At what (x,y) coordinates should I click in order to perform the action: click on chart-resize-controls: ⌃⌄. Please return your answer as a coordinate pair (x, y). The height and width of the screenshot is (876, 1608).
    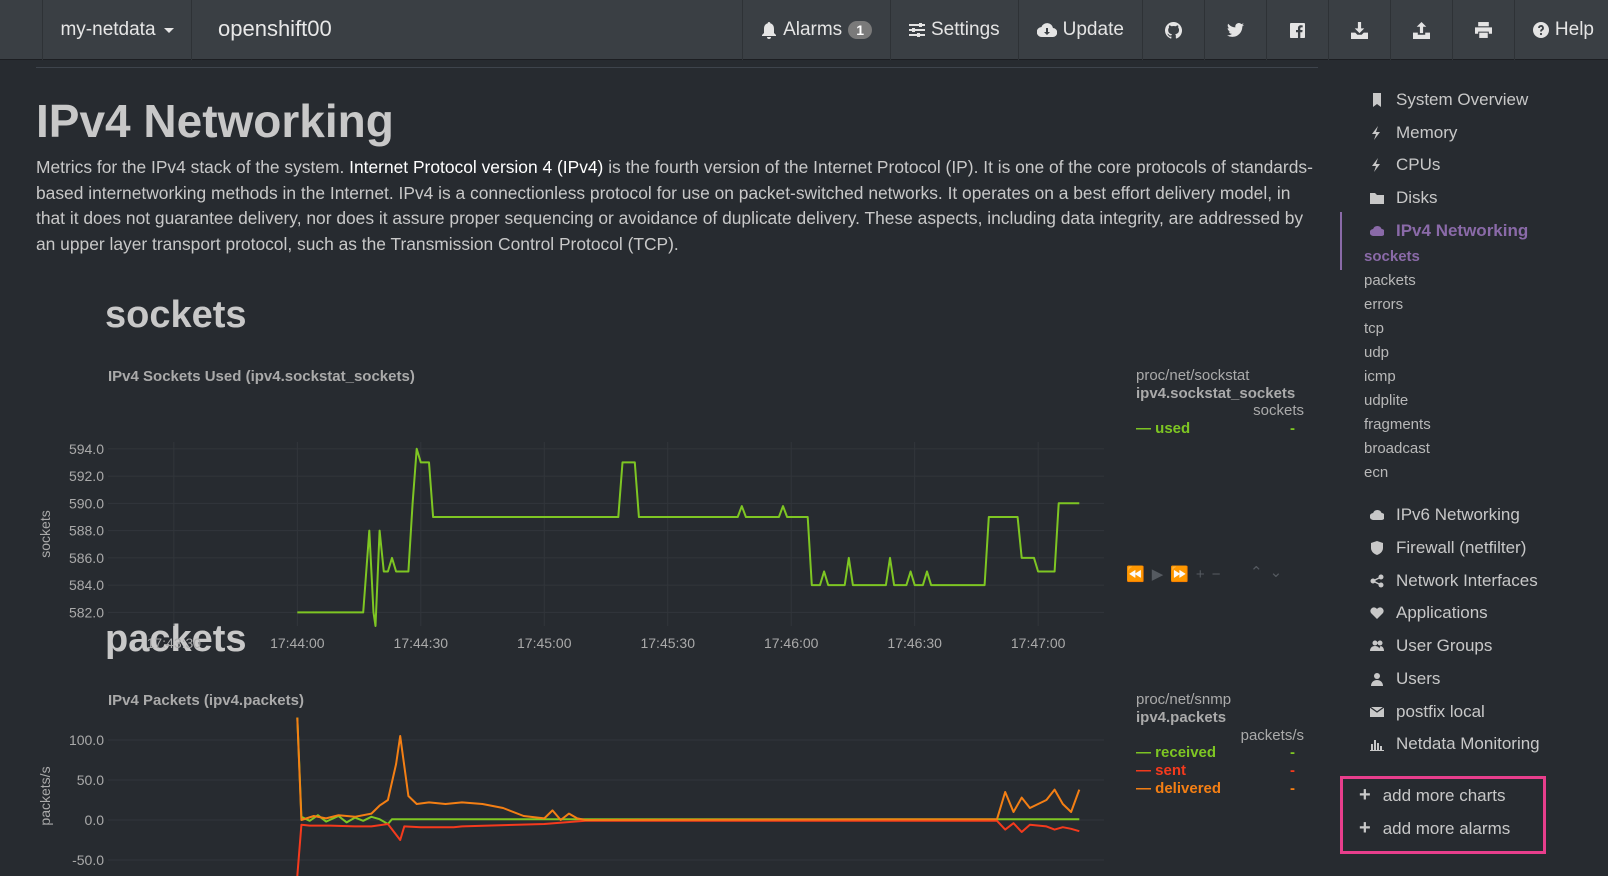
    Looking at the image, I should click on (1269, 572).